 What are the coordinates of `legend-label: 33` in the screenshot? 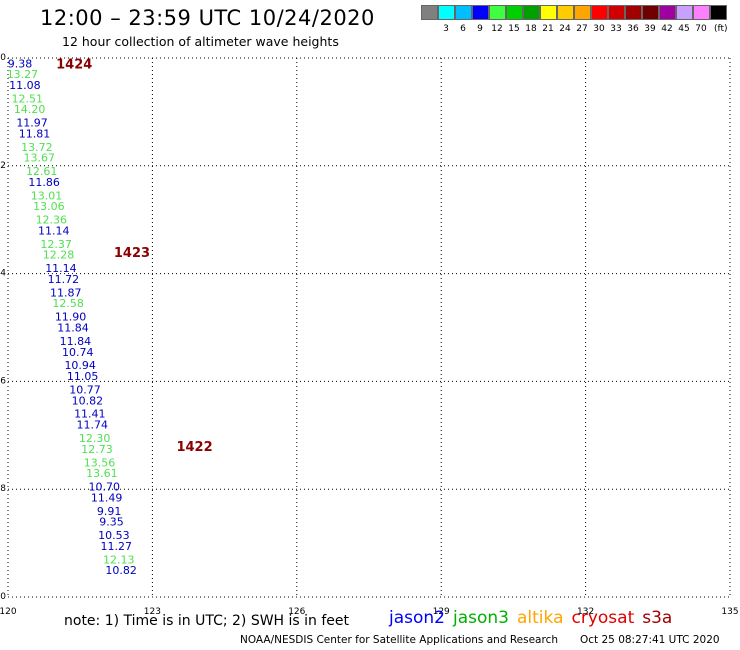 It's located at (616, 29).